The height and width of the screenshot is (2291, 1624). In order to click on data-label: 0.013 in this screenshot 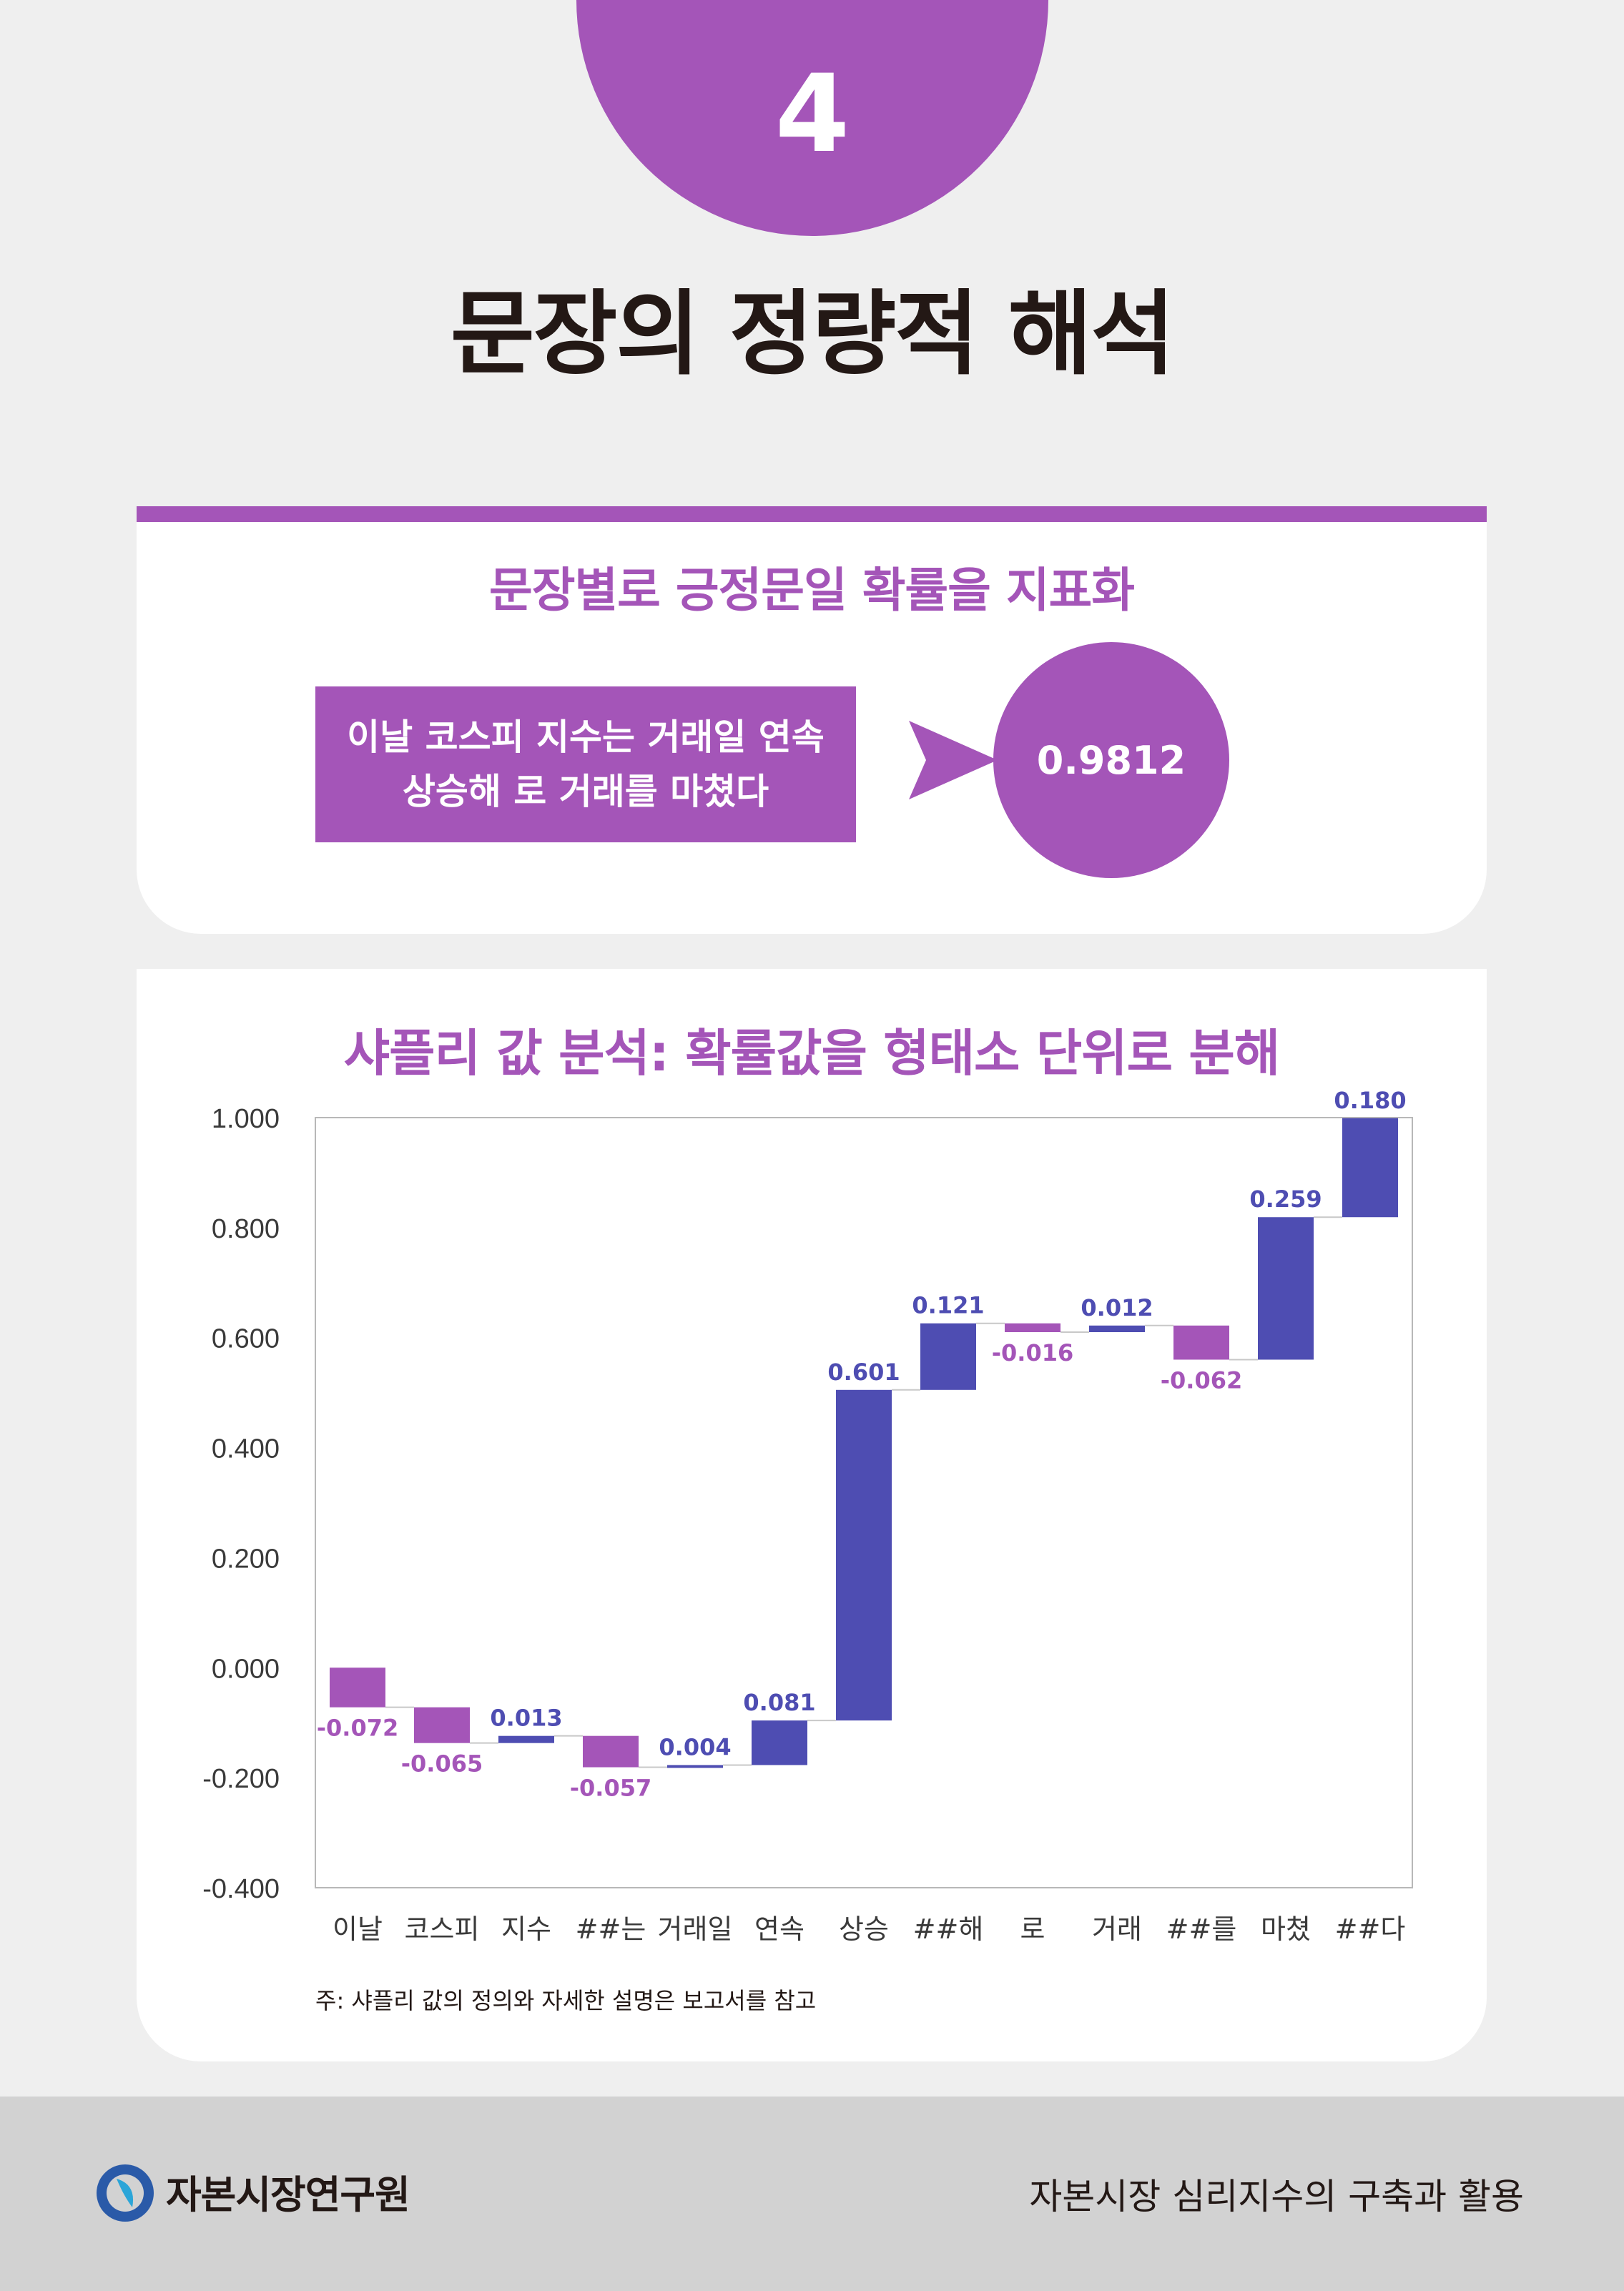, I will do `click(526, 1718)`.